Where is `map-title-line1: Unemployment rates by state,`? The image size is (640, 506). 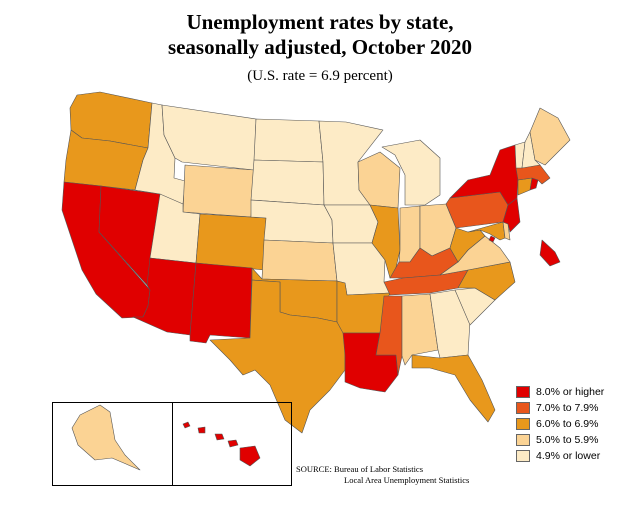 map-title-line1: Unemployment rates by state, is located at coordinates (320, 22).